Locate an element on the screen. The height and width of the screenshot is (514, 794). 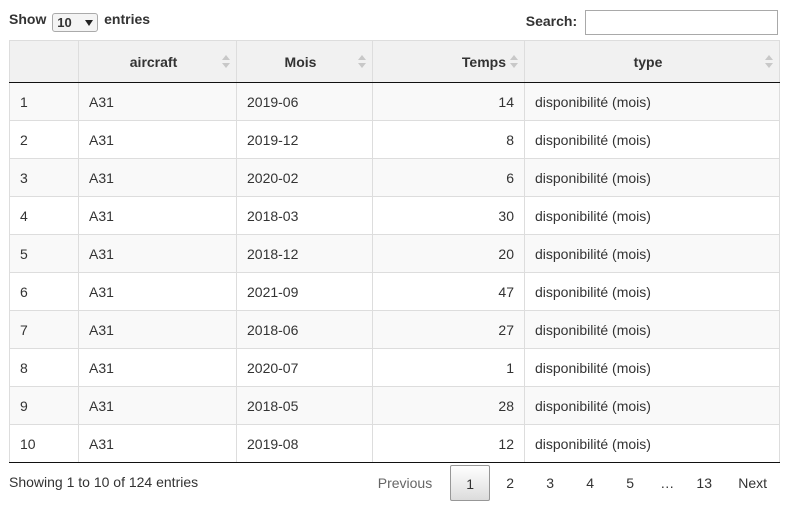
column-header-type: type is located at coordinates (652, 61).